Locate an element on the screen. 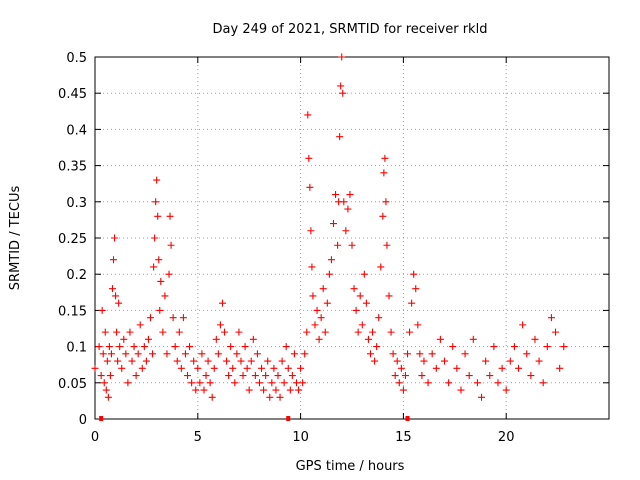 Image resolution: width=640 pixels, height=480 pixels. x-axis-label: GPS time / hours is located at coordinates (350, 466).